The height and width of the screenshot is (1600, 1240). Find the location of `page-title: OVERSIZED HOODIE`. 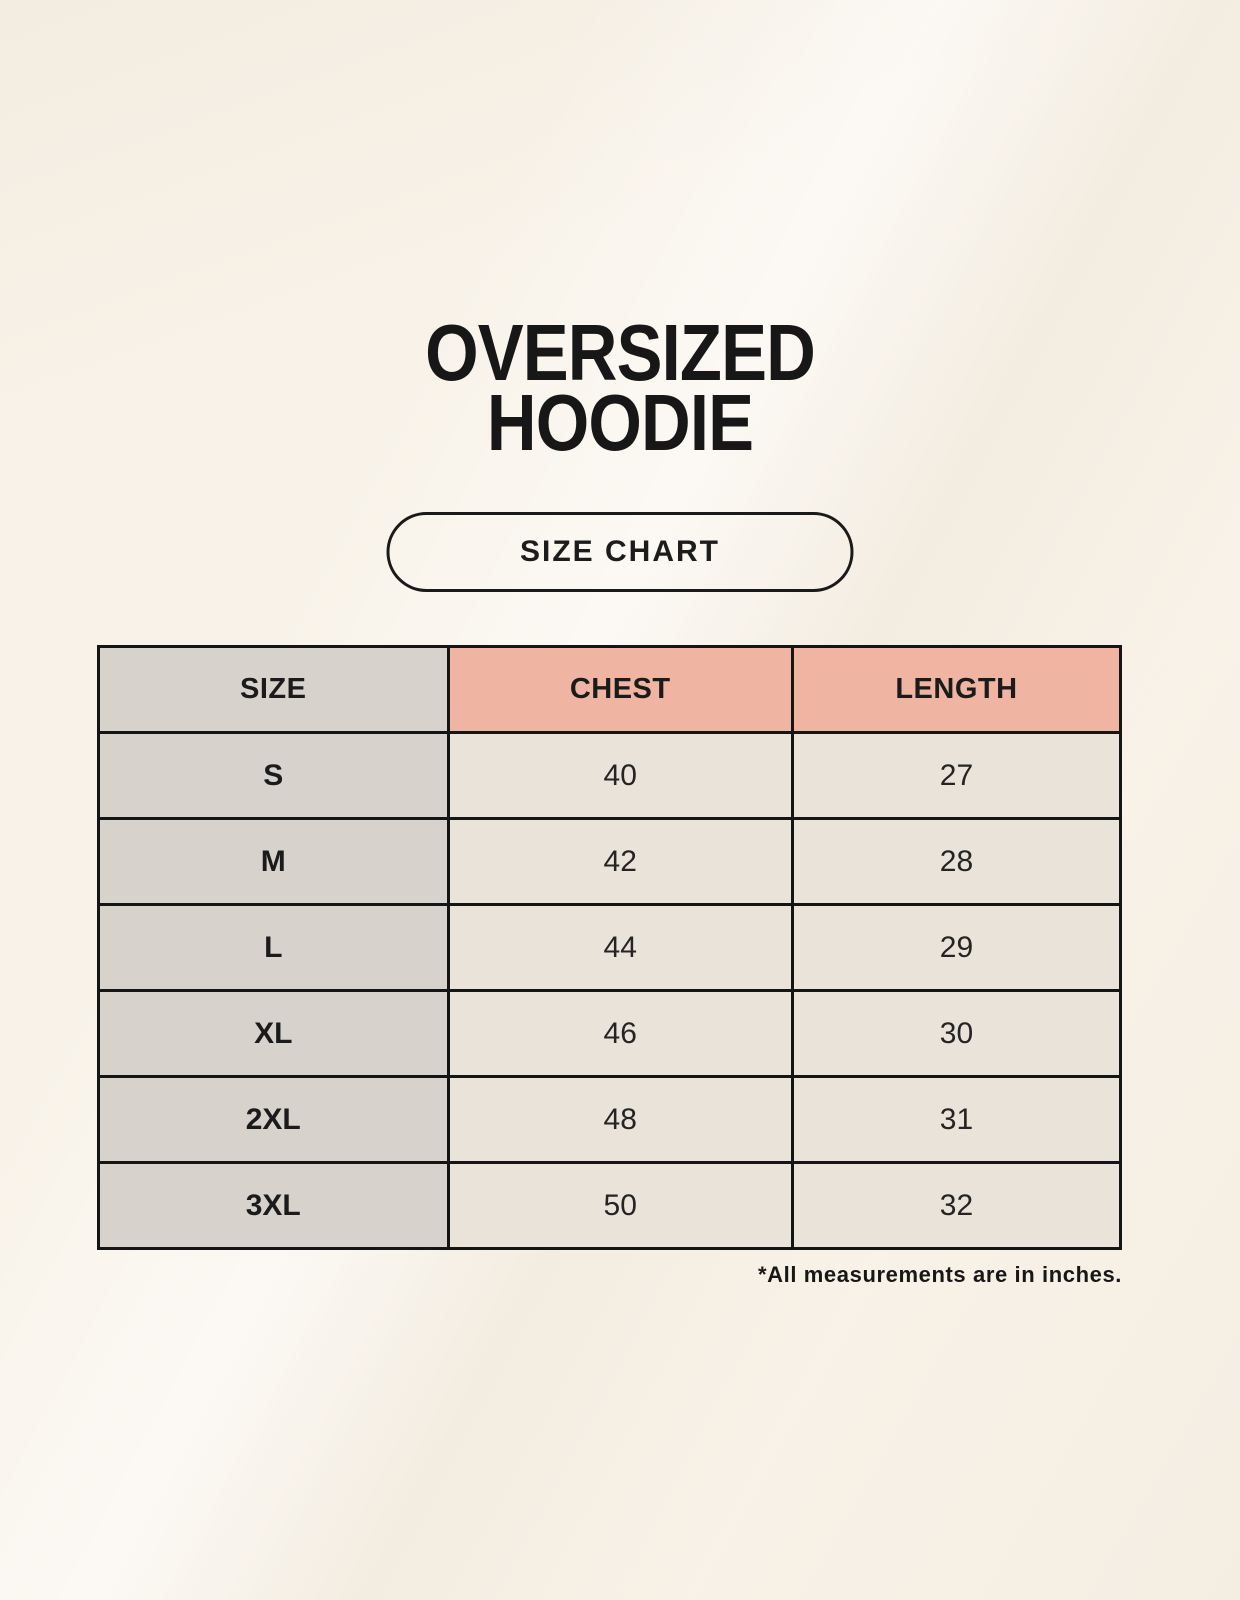

page-title: OVERSIZED HOODIE is located at coordinates (620, 388).